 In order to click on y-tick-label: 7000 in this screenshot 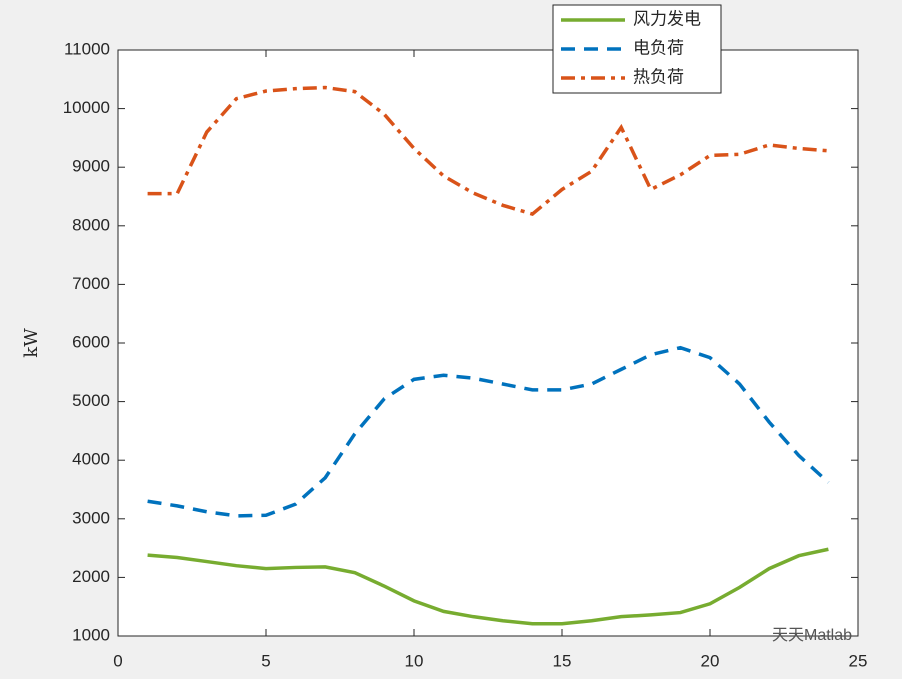, I will do `click(91, 283)`.